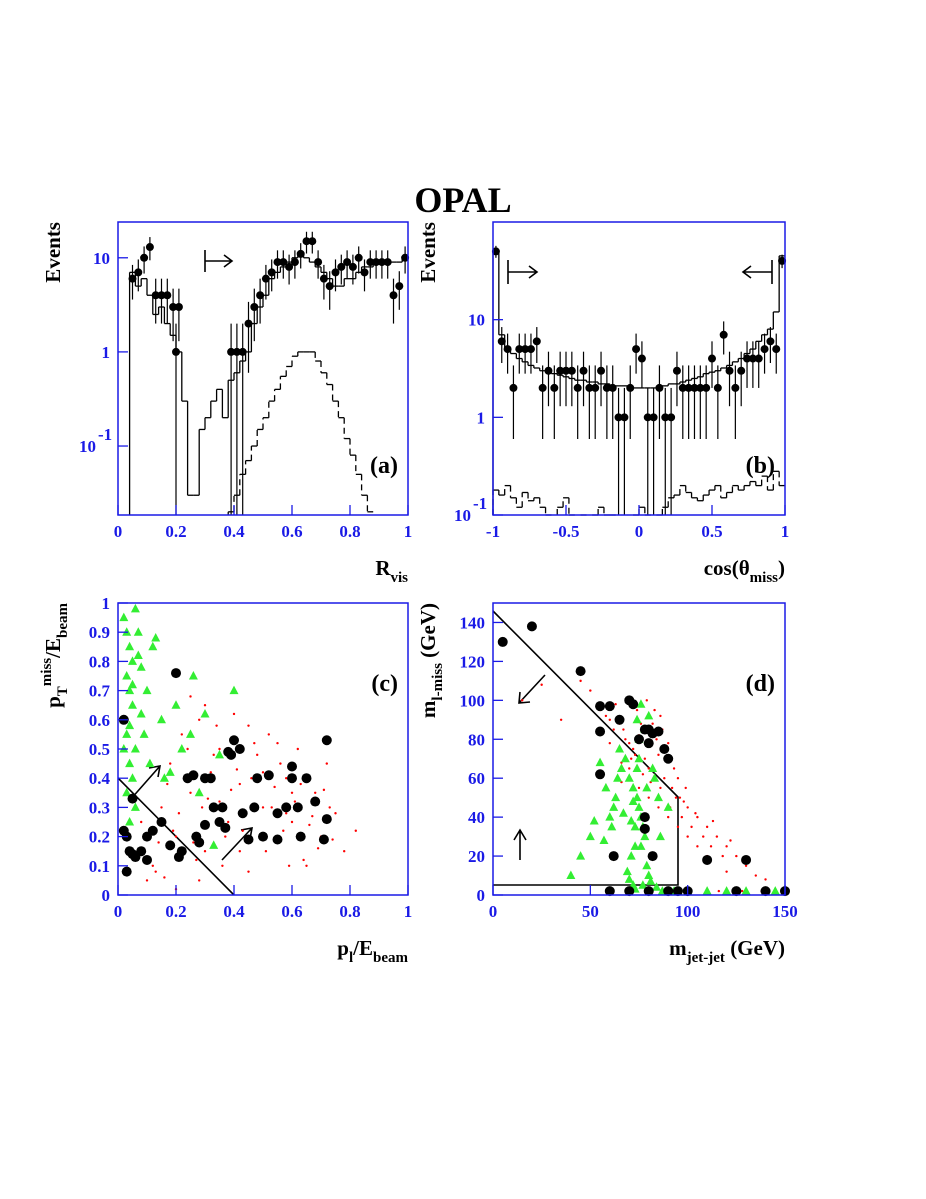 Image resolution: width=926 pixels, height=1199 pixels. Describe the element at coordinates (87, 446) in the screenshot. I see `y-tick-label: 10` at that location.